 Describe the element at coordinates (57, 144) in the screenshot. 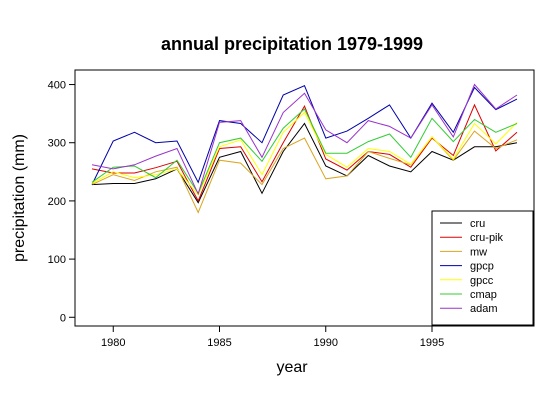

I see `y-tick-label: 300` at that location.